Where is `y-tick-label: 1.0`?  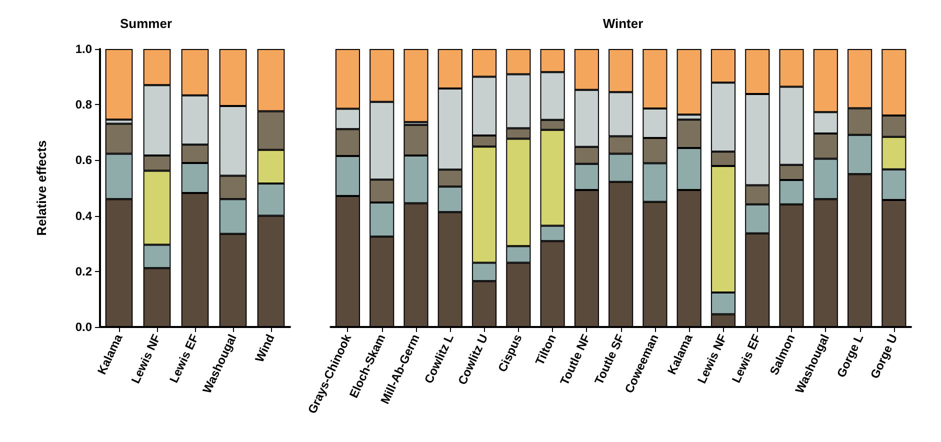
y-tick-label: 1.0 is located at coordinates (83, 49).